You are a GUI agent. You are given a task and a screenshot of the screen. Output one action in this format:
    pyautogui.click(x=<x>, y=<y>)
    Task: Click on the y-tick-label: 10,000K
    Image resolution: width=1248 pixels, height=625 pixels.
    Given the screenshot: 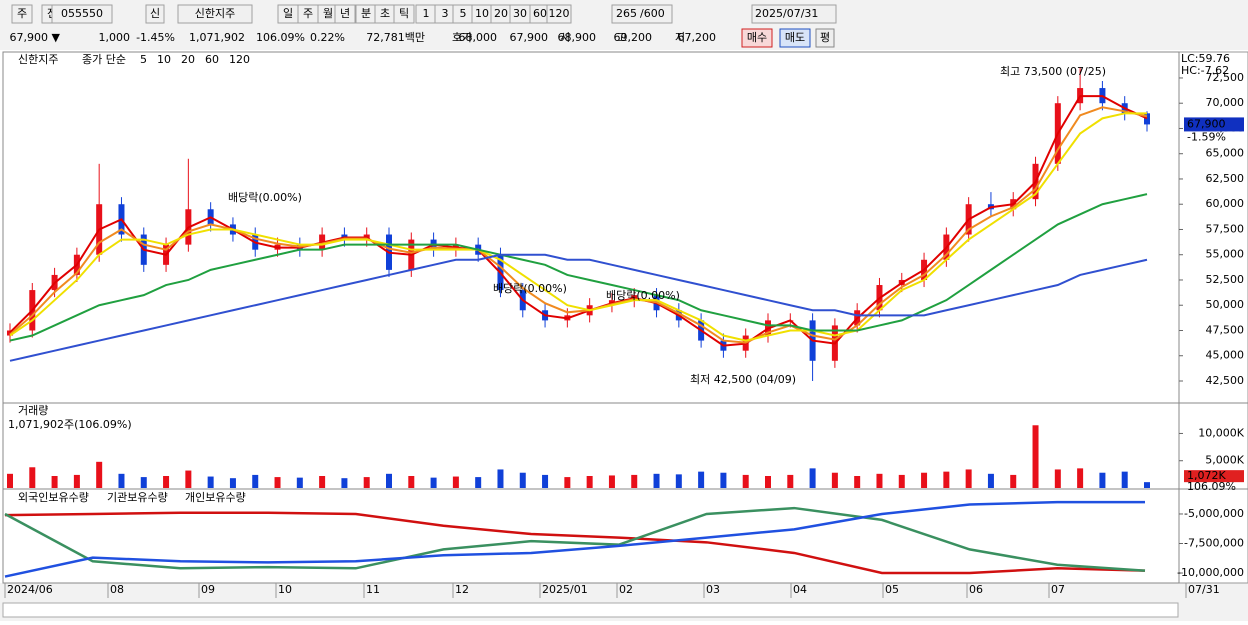 What is the action you would take?
    pyautogui.click(x=1221, y=432)
    